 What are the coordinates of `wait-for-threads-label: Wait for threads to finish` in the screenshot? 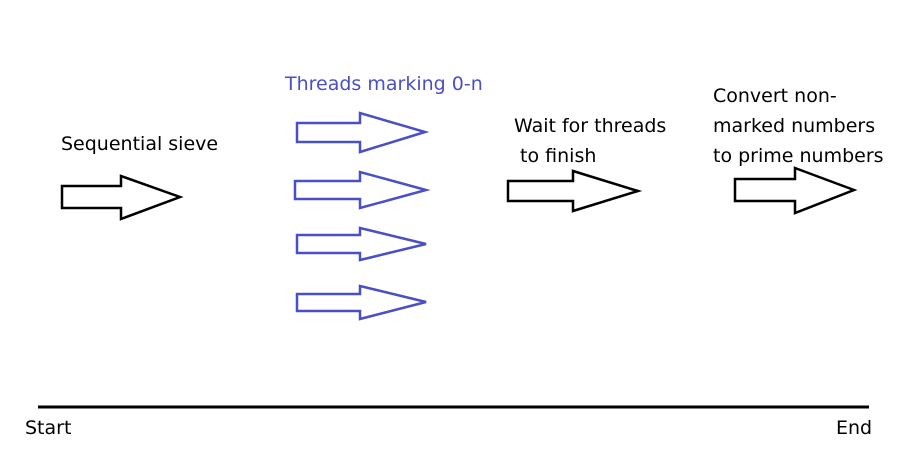 It's located at (590, 141).